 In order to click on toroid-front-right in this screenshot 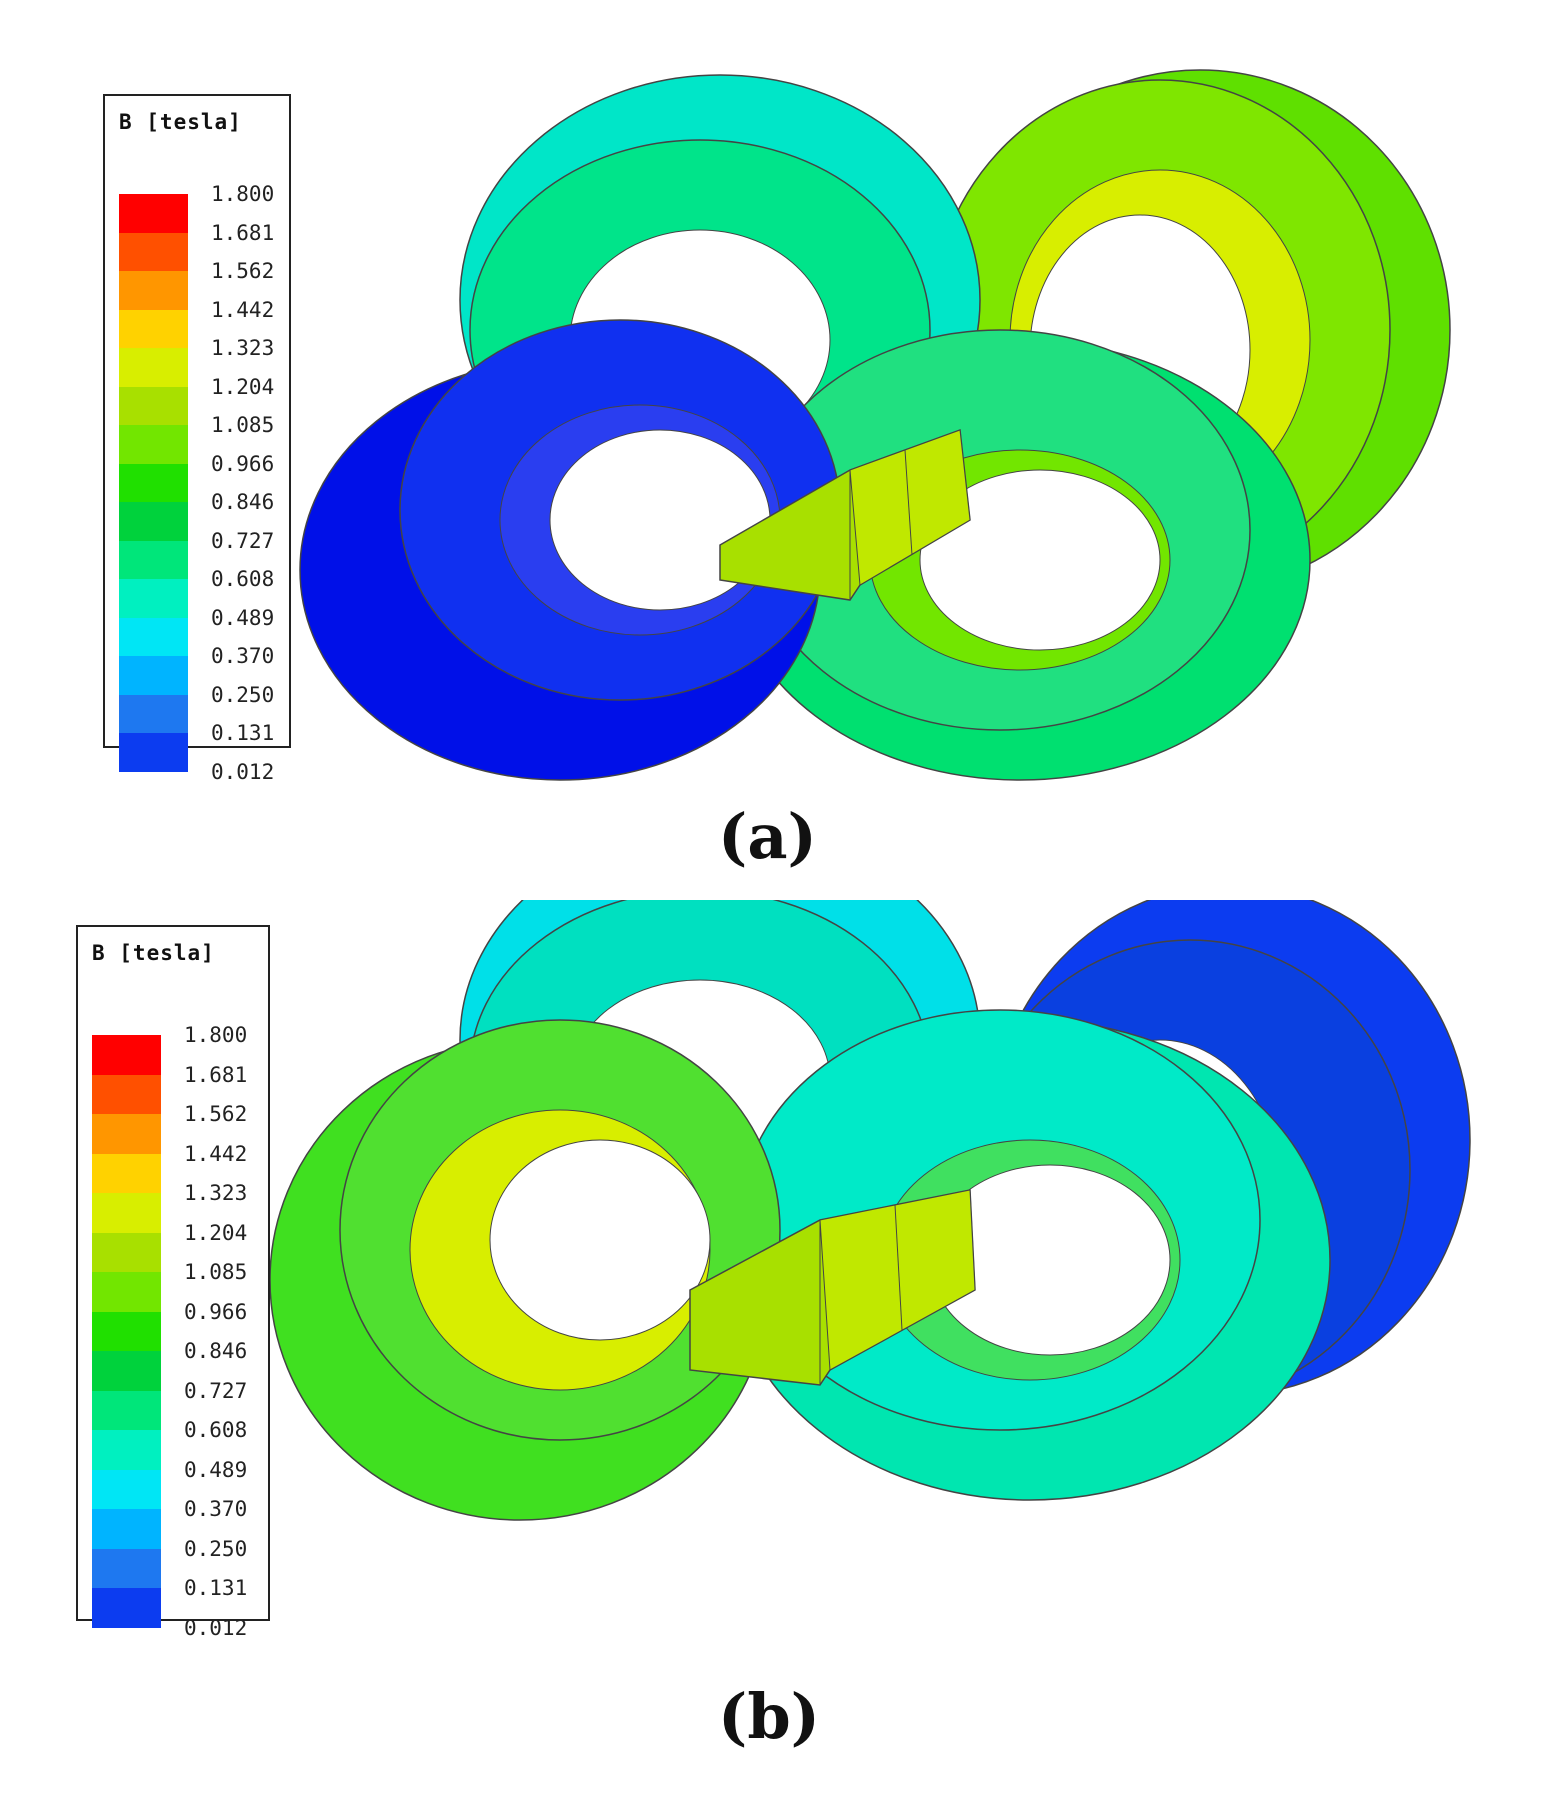, I will do `click(1030, 1255)`.